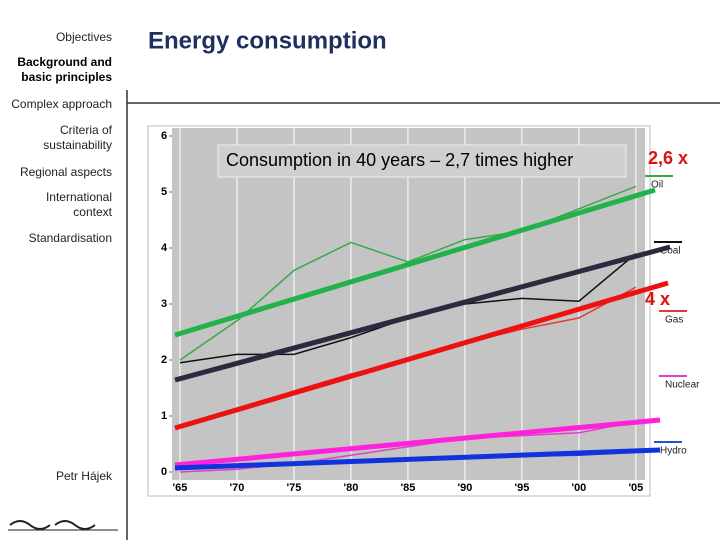 The height and width of the screenshot is (540, 720). I want to click on y-tick-label: 6, so click(164, 136).